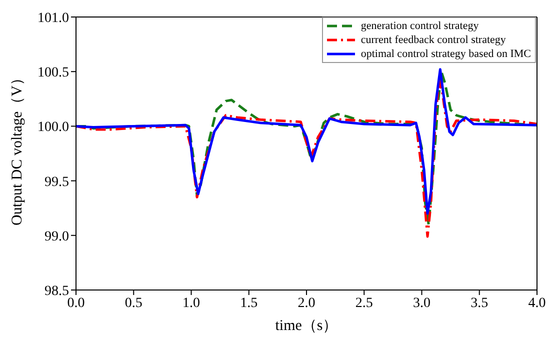  What do you see at coordinates (419, 26) in the screenshot?
I see `legend-label: generation control strategy` at bounding box center [419, 26].